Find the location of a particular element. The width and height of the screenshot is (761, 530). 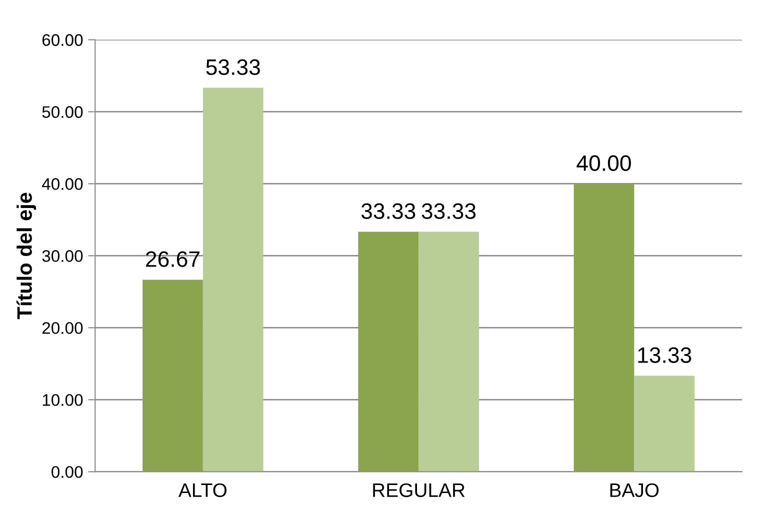

y-axis-title: Título del eje is located at coordinates (26, 256).